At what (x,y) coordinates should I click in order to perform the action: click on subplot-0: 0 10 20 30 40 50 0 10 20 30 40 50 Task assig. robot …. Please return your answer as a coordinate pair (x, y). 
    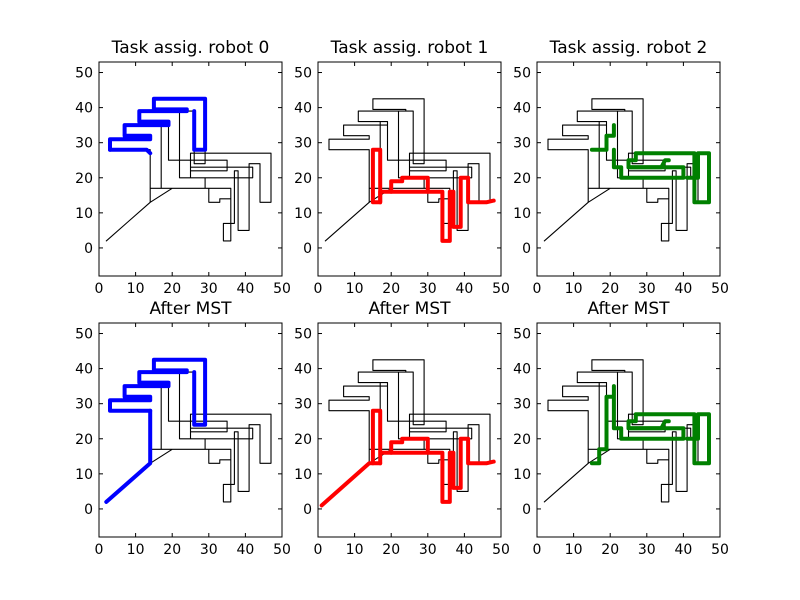
    Looking at the image, I should click on (183, 167).